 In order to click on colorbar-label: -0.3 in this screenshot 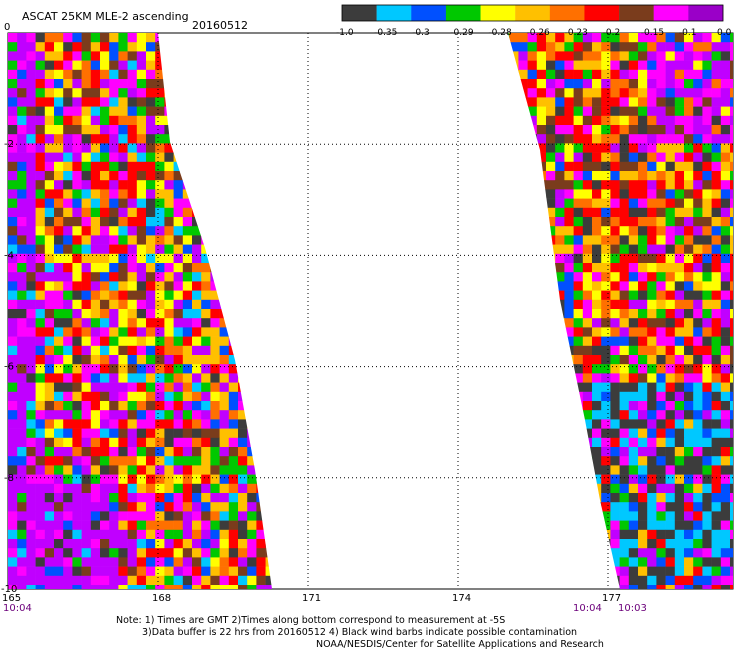, I will do `click(421, 33)`.